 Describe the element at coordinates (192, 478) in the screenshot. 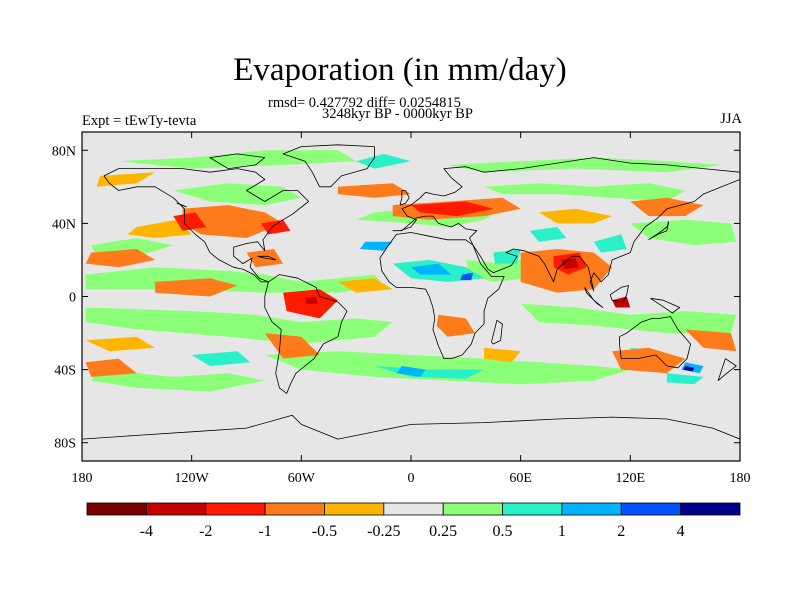

I see `lon-tick-label: 120W` at that location.